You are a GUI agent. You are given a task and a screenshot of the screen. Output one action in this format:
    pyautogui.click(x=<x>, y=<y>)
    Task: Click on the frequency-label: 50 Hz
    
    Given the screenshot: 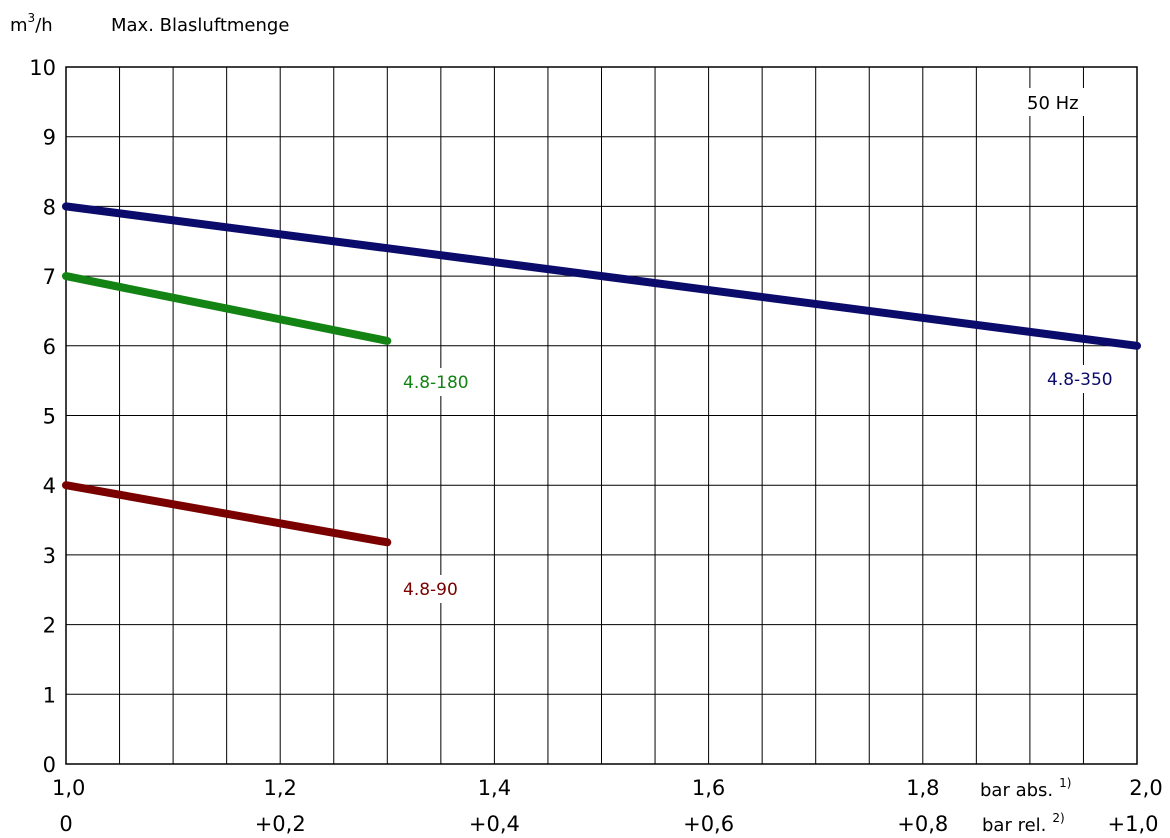 What is the action you would take?
    pyautogui.click(x=1053, y=103)
    